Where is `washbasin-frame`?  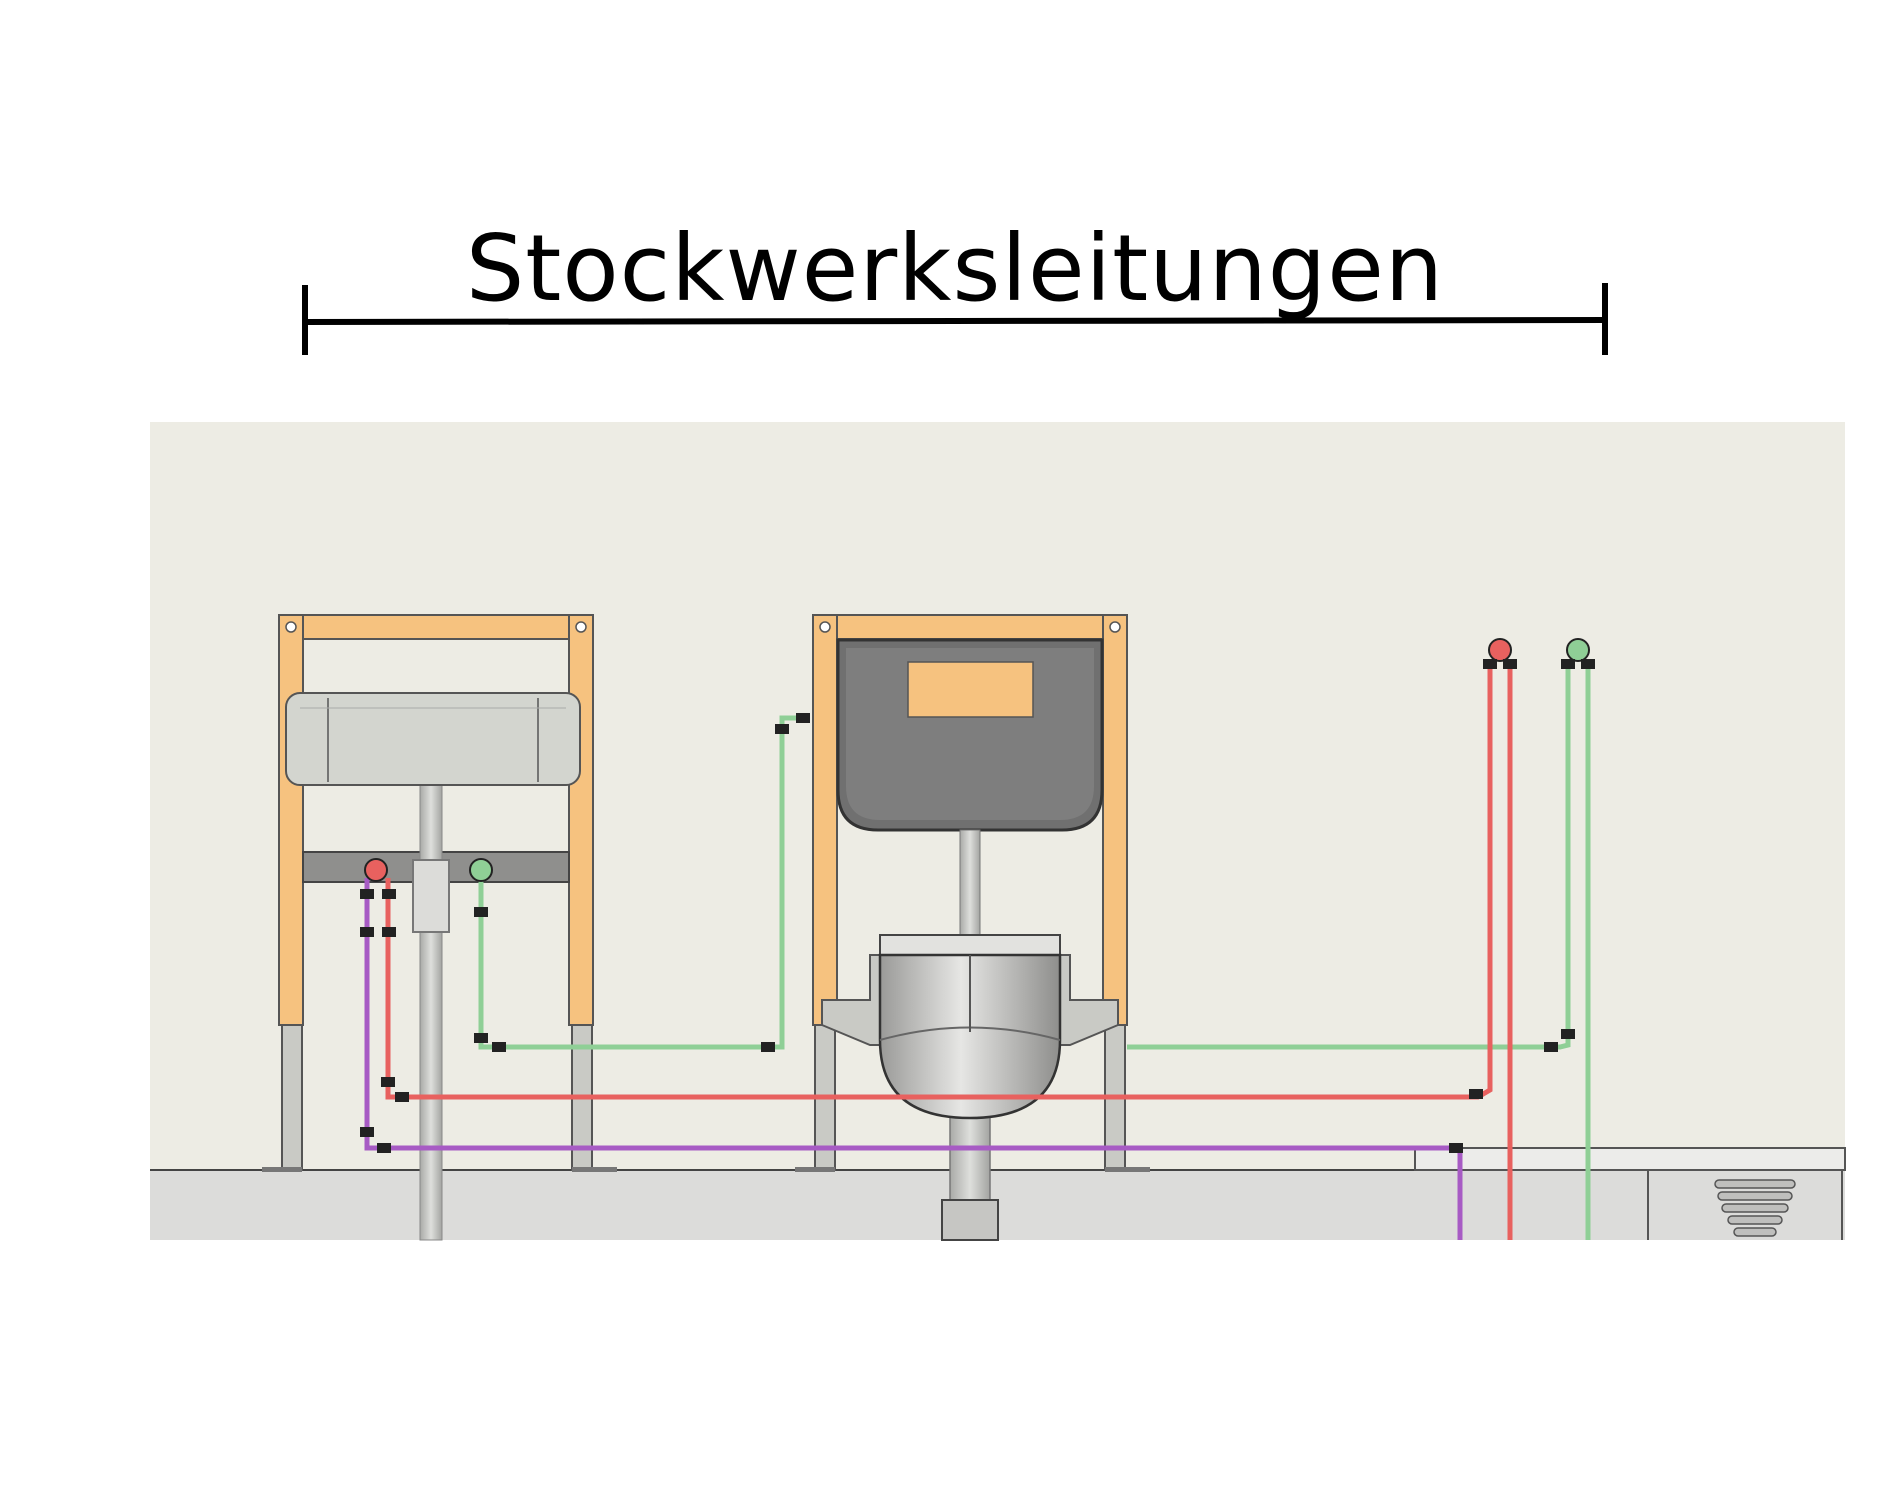
washbasin-frame is located at coordinates (439, 893).